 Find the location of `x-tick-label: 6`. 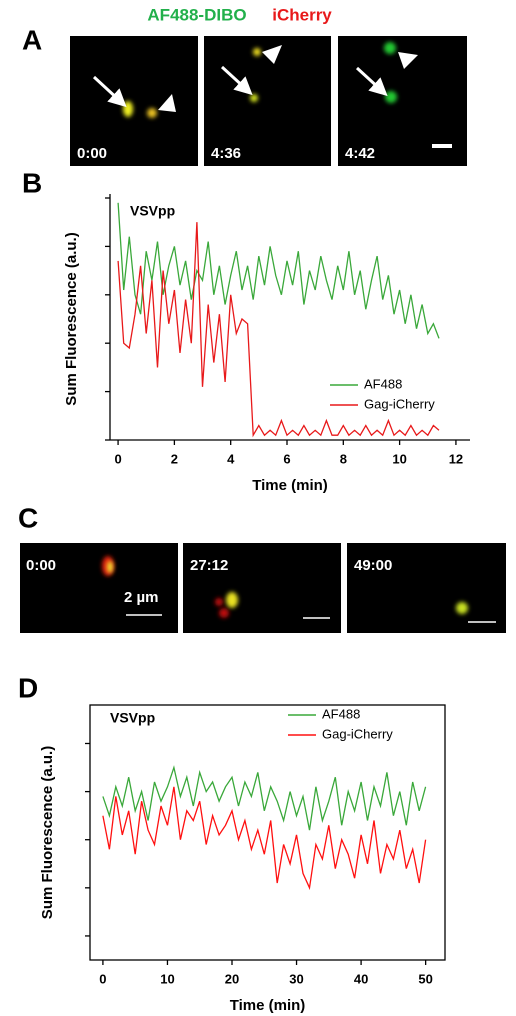

x-tick-label: 6 is located at coordinates (286, 458).